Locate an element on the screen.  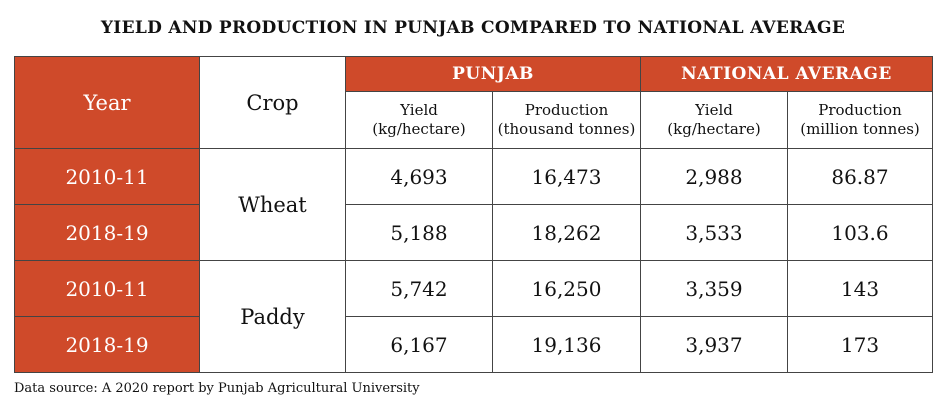
data-row: 2018-19 6,167 19,136 3,937 173 is located at coordinates (473, 344).